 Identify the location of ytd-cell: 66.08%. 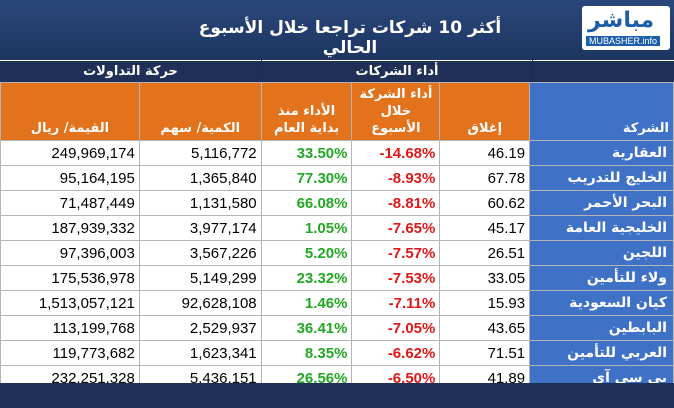
(306, 203).